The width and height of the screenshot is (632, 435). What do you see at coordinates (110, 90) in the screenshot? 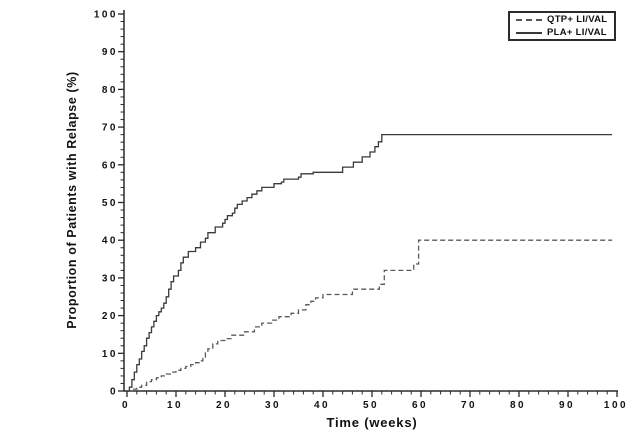
I see `y-tick-label: 80` at bounding box center [110, 90].